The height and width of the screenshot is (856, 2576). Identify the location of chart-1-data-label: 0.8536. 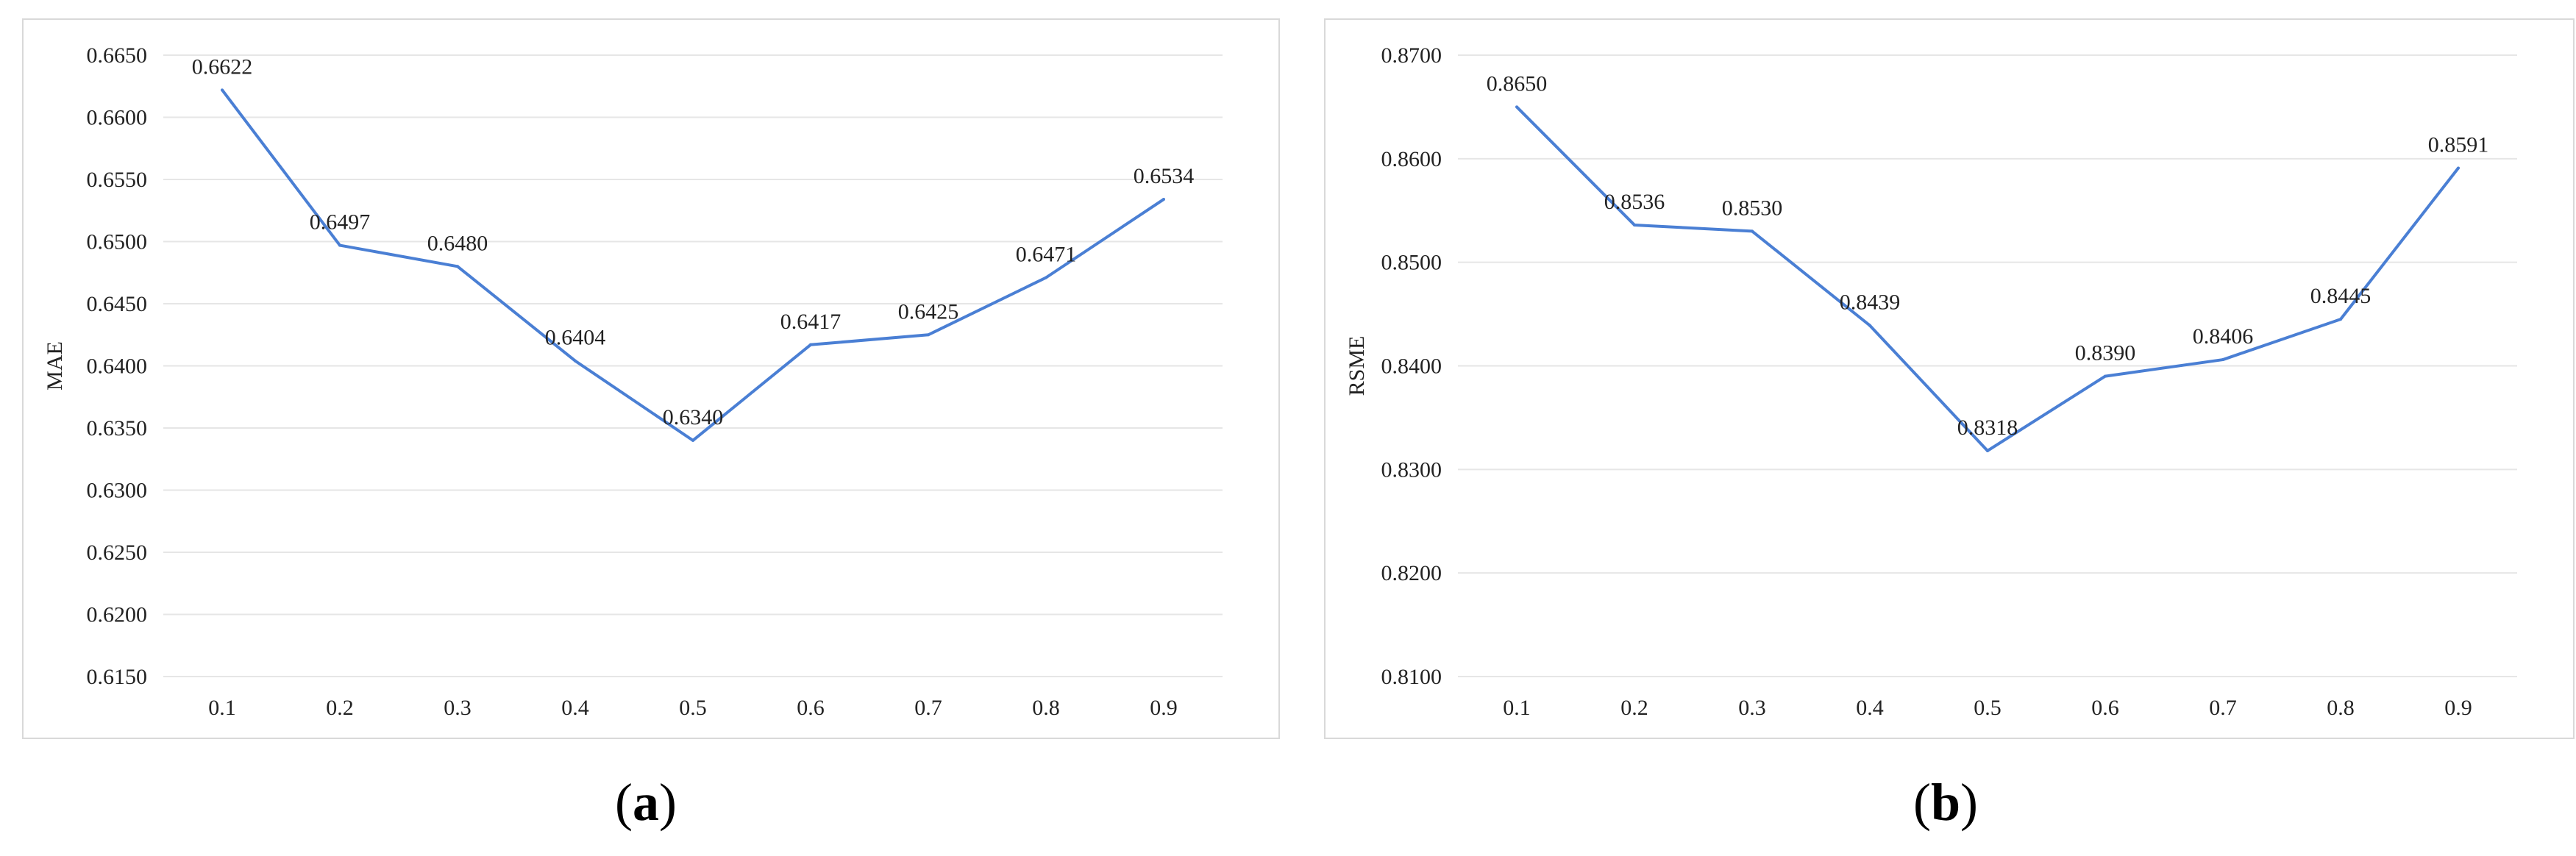
(1634, 202).